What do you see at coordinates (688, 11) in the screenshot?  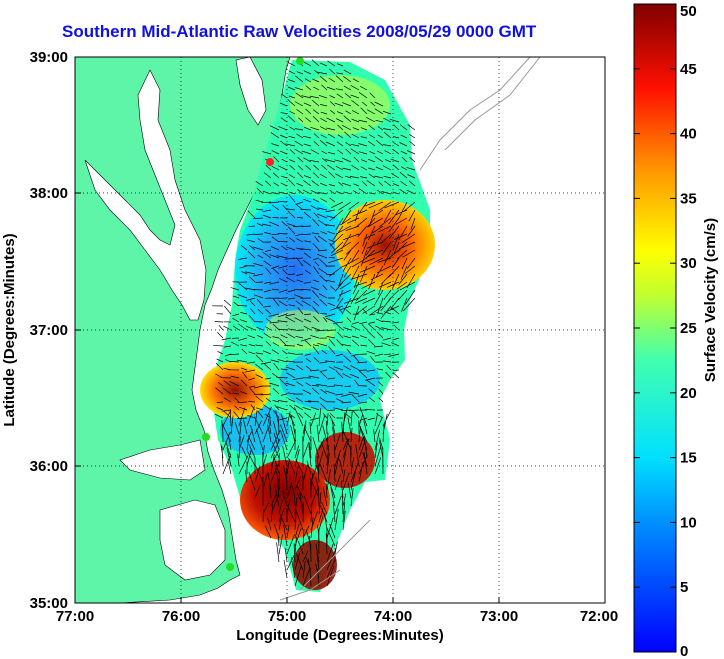 I see `colorbar-tick-label: 50` at bounding box center [688, 11].